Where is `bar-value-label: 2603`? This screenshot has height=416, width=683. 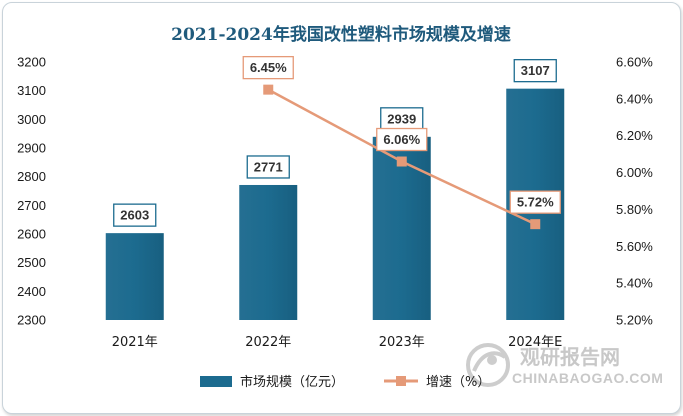
bar-value-label: 2603 is located at coordinates (134, 215).